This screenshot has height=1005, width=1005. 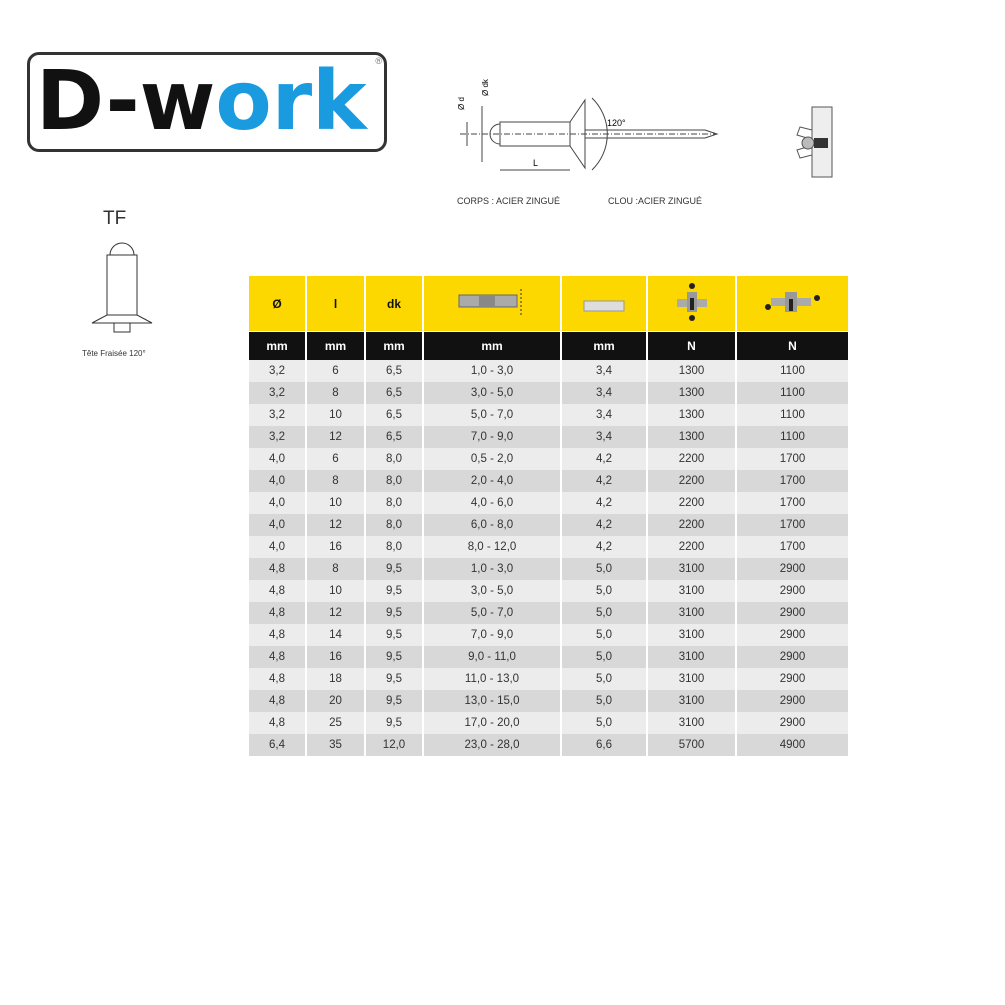 I want to click on table-cell: 8,0, so click(x=394, y=481).